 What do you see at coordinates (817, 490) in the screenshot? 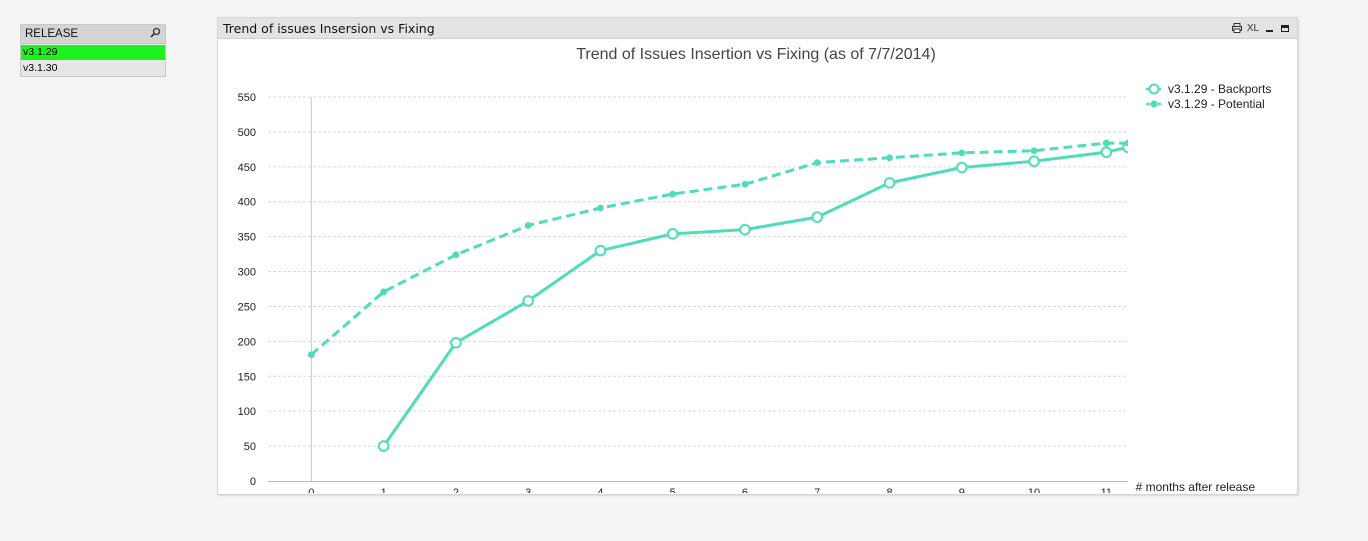
I see `x-tick-label: 7` at bounding box center [817, 490].